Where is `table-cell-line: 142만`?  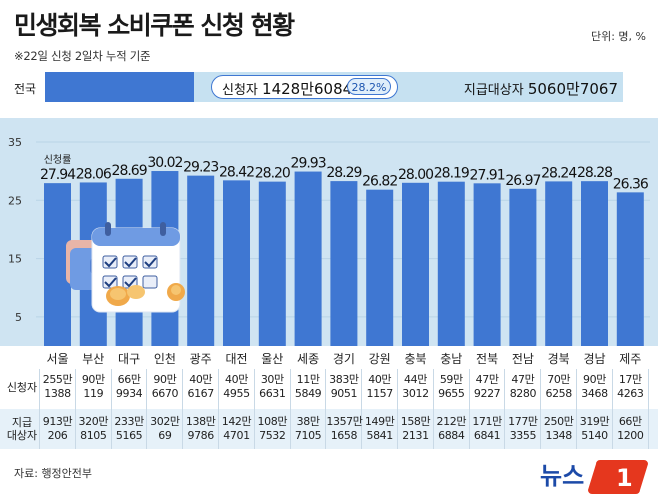 table-cell-line: 142만 is located at coordinates (236, 421).